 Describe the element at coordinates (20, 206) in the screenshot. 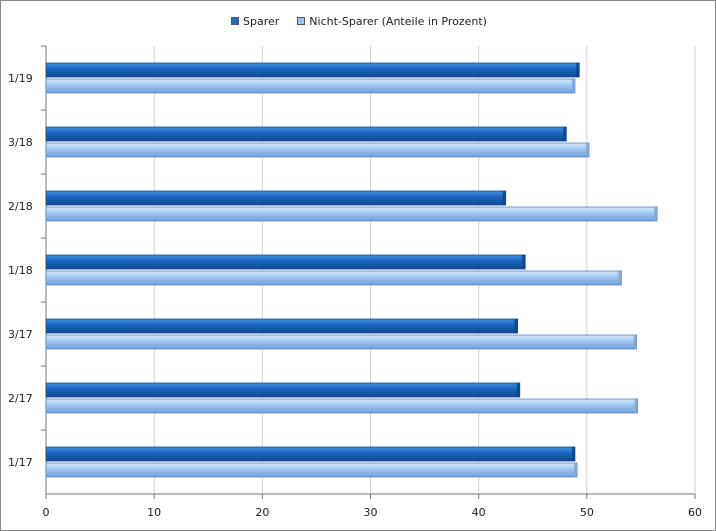

I see `y-tick-label-2-18: 2/18` at that location.